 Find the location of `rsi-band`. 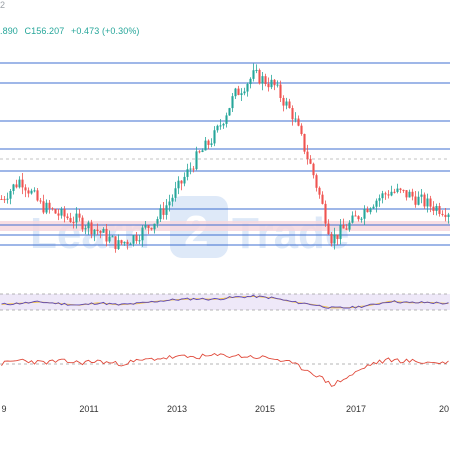

rsi-band is located at coordinates (225, 302).